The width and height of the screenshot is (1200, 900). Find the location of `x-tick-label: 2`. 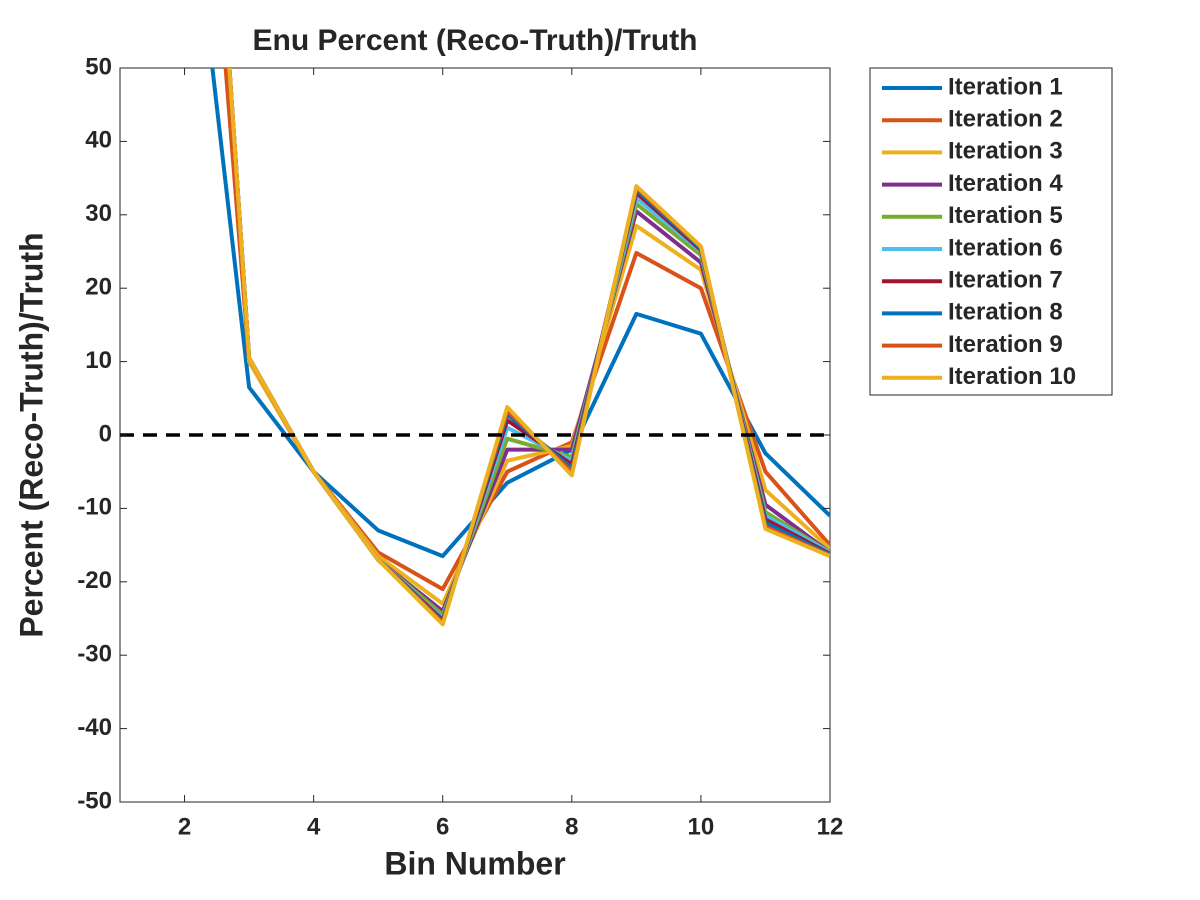

x-tick-label: 2 is located at coordinates (184, 826).